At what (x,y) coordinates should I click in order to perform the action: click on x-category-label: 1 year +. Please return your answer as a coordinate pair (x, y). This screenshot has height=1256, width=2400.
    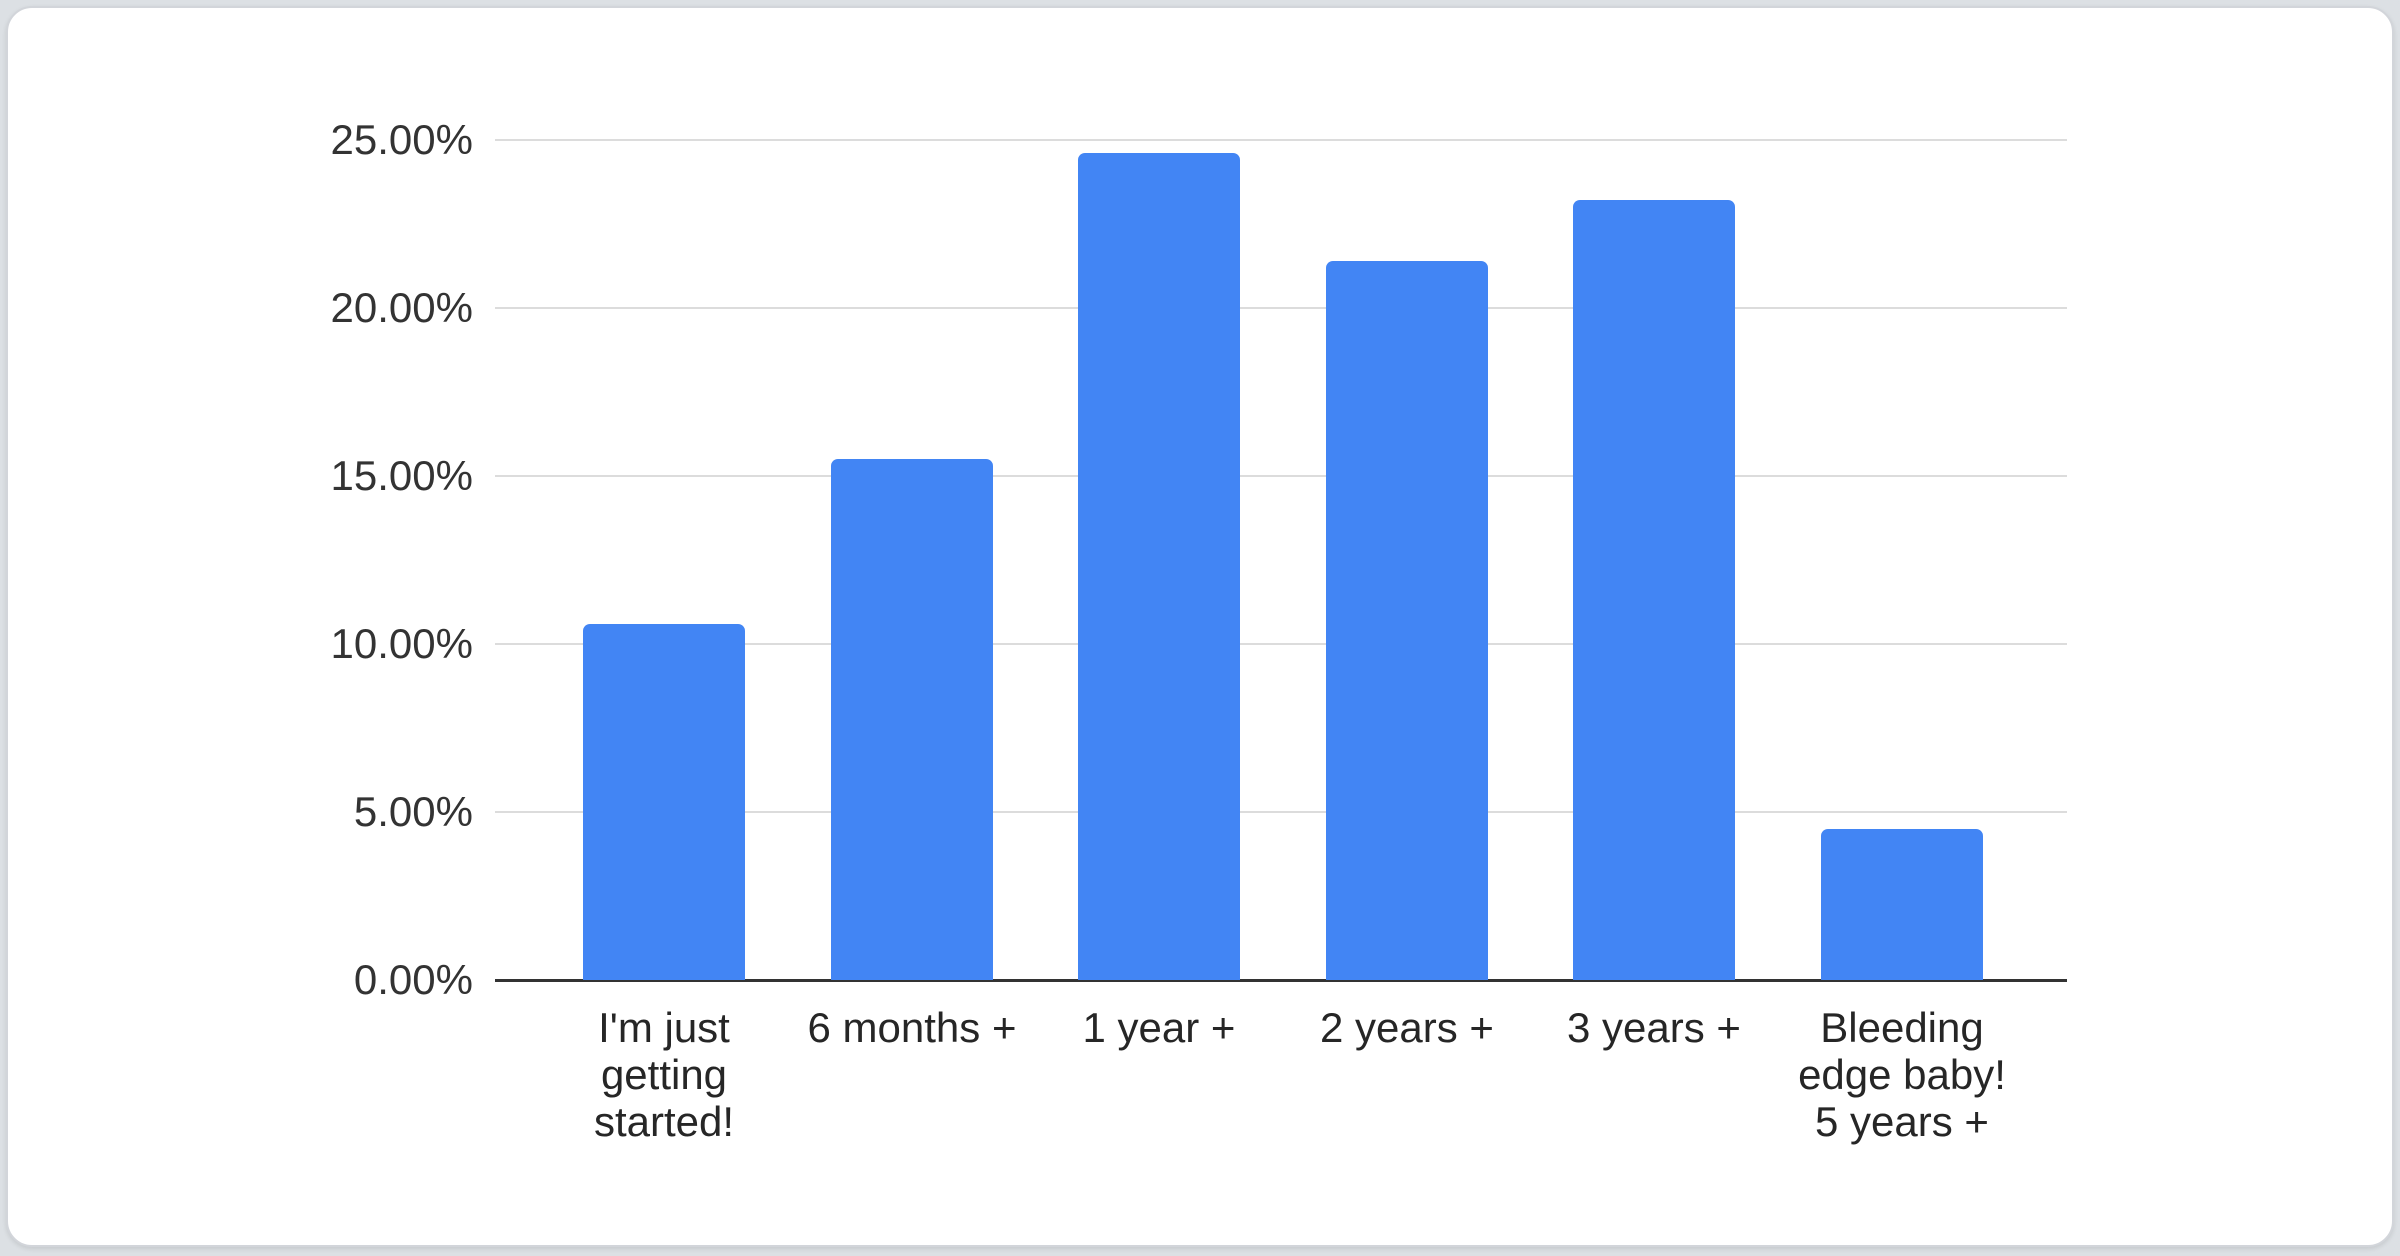
    Looking at the image, I should click on (1159, 1027).